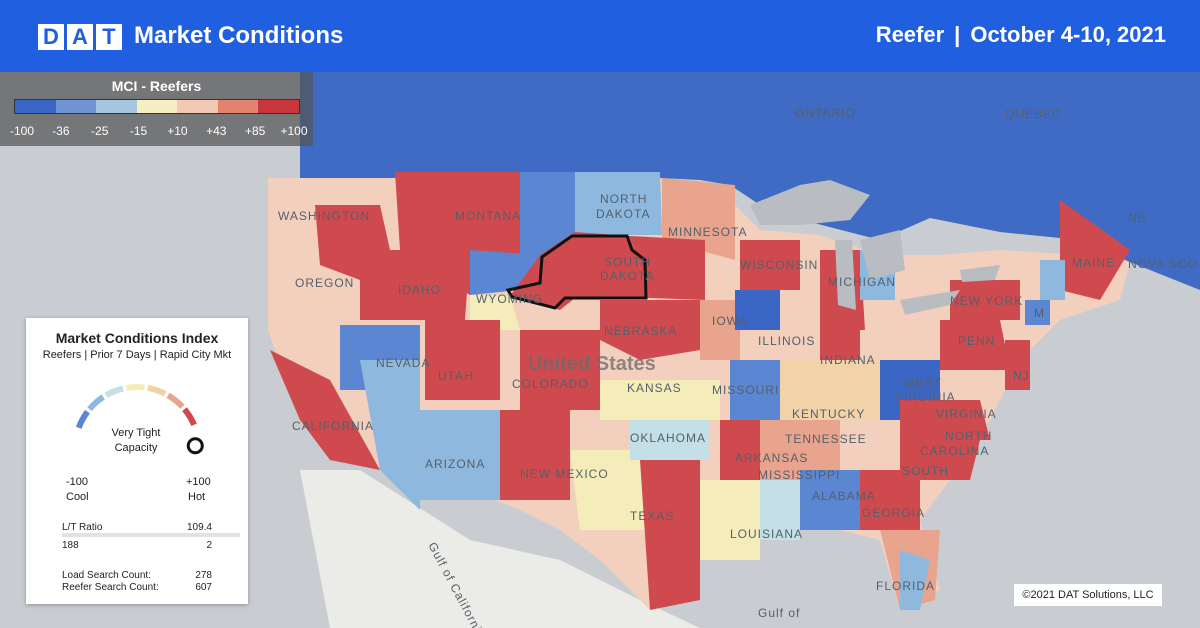  What do you see at coordinates (954, 451) in the screenshot?
I see `label-north-carolina-2: CAROLINA` at bounding box center [954, 451].